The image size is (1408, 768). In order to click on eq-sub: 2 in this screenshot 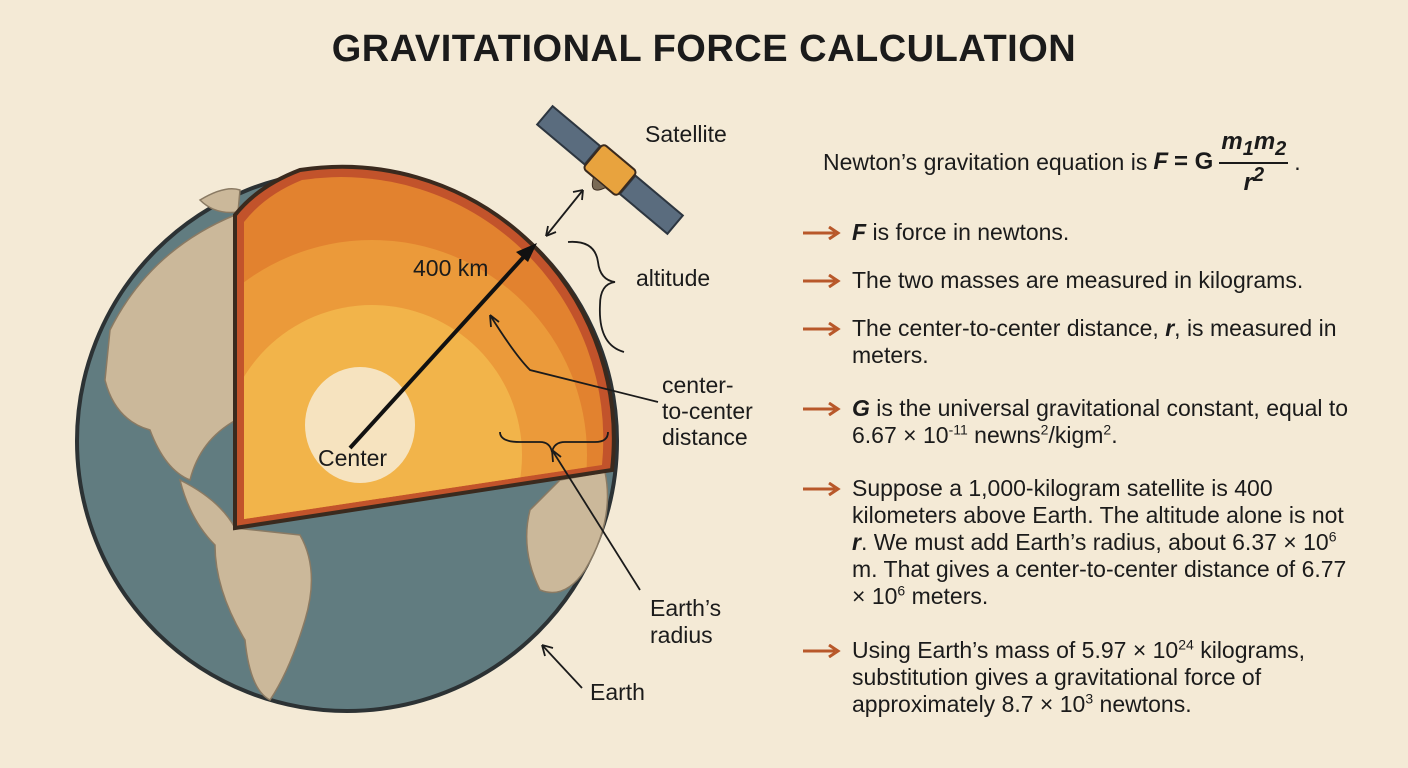, I will do `click(1281, 148)`.